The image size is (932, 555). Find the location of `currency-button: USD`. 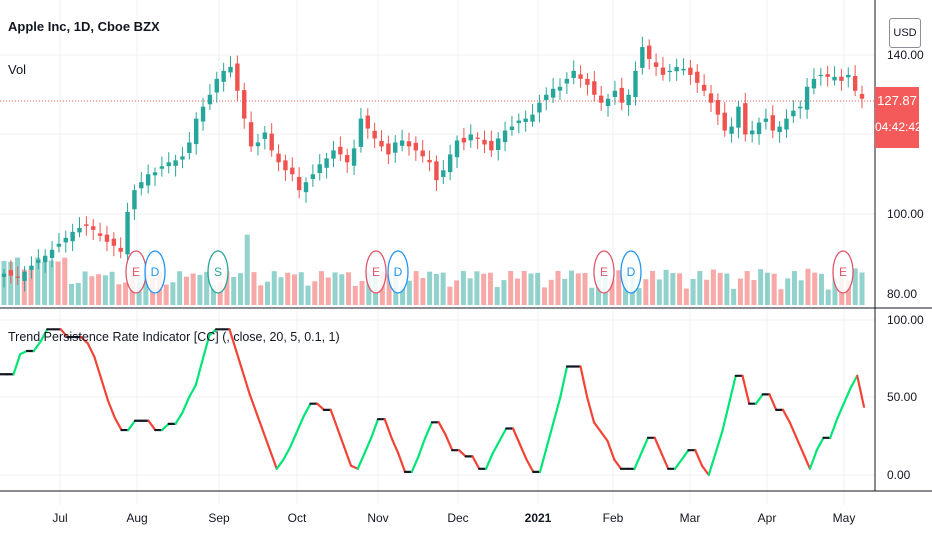

currency-button: USD is located at coordinates (905, 33).